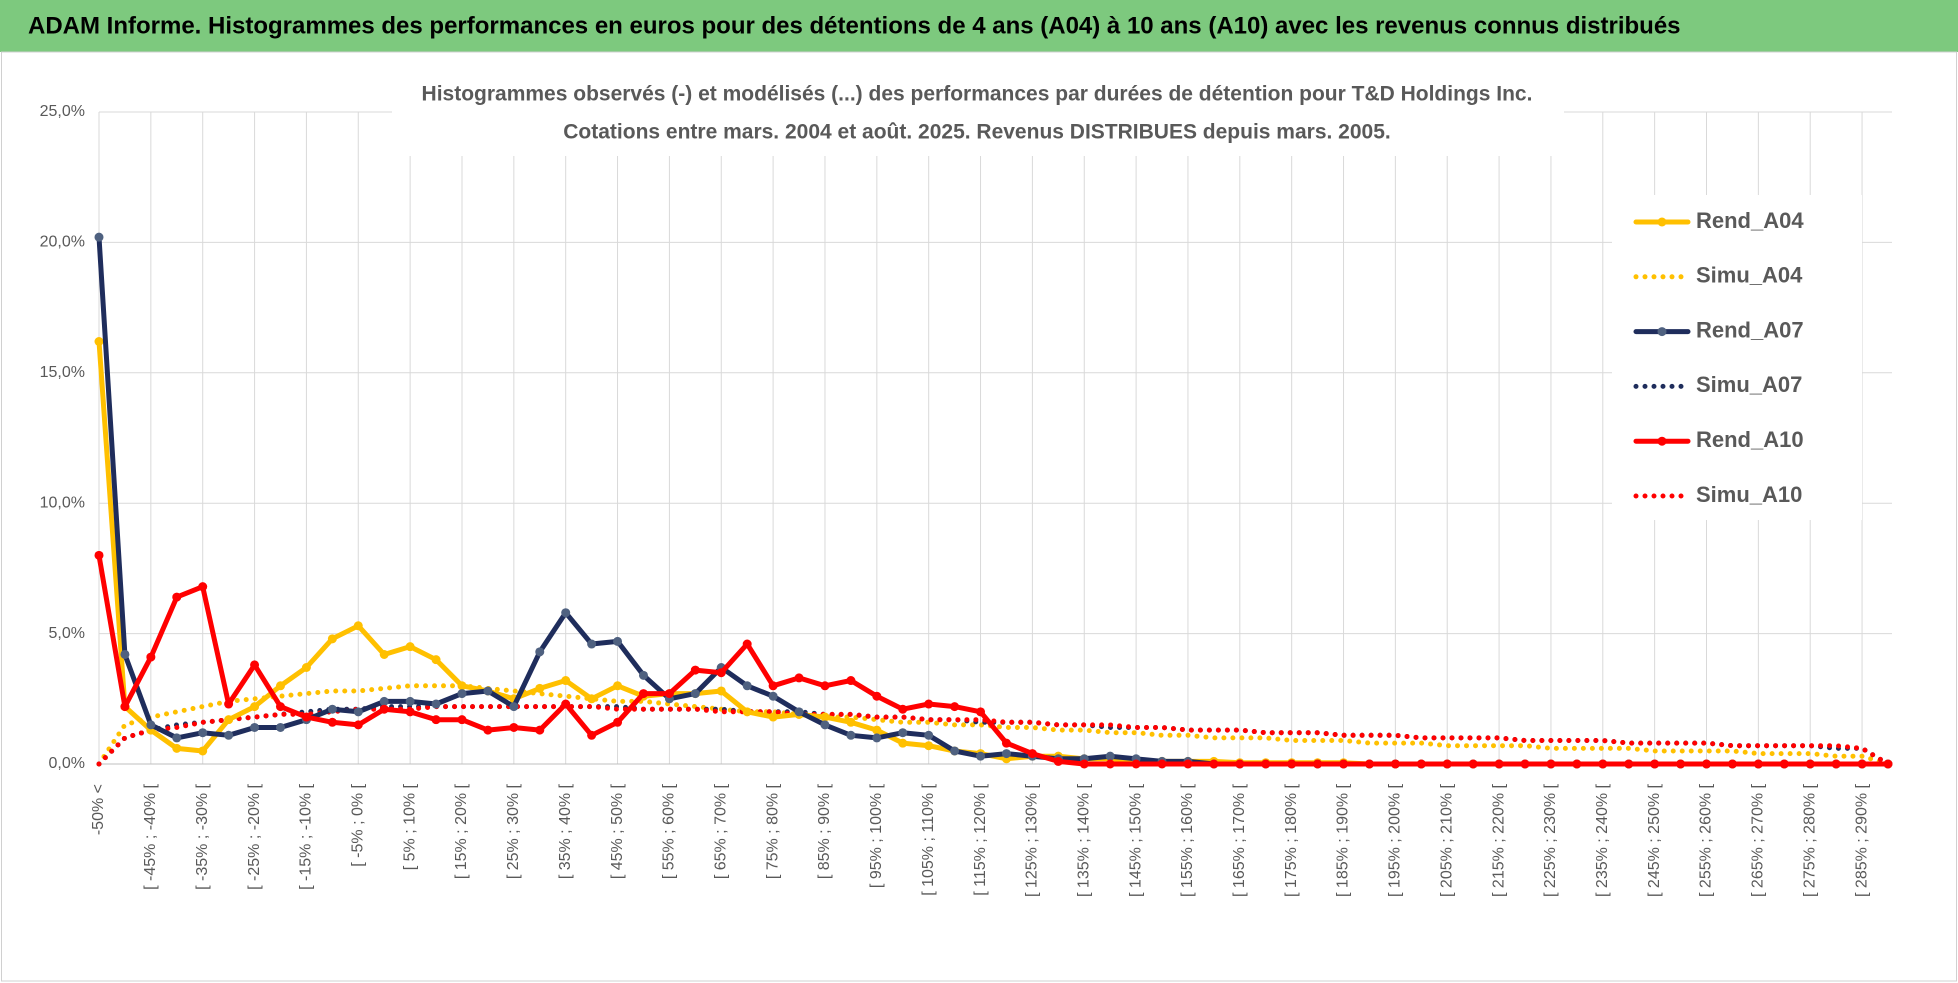 The height and width of the screenshot is (983, 1958). What do you see at coordinates (1343, 840) in the screenshot?
I see `x-tick-label: [ 185% ; 190% [` at bounding box center [1343, 840].